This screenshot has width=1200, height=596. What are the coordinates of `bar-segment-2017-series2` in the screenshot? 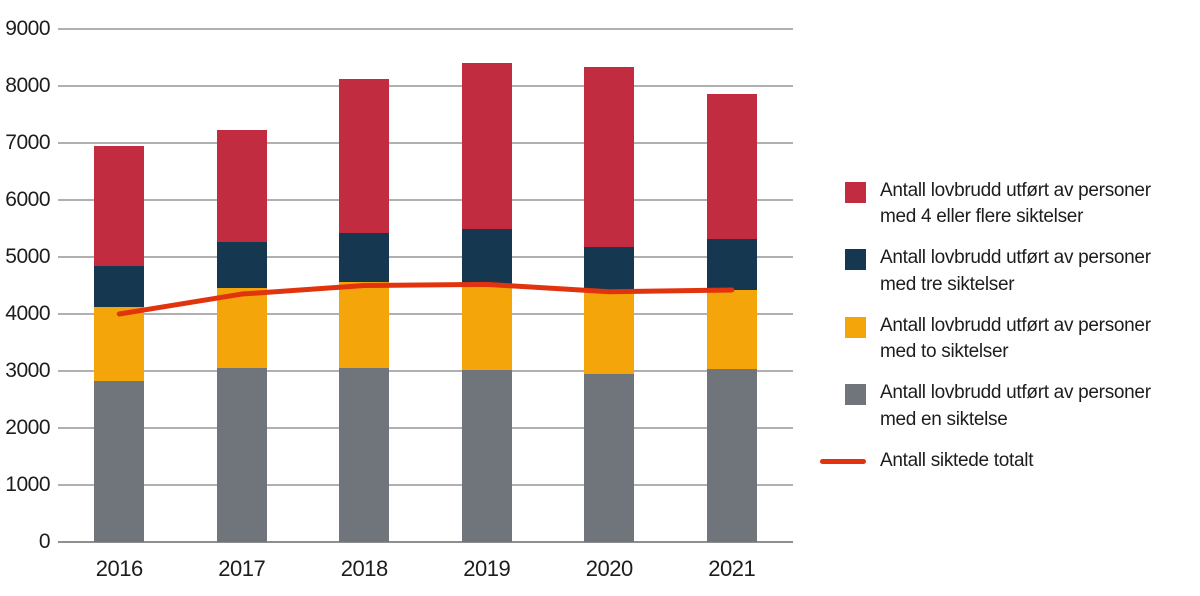 It's located at (241, 265).